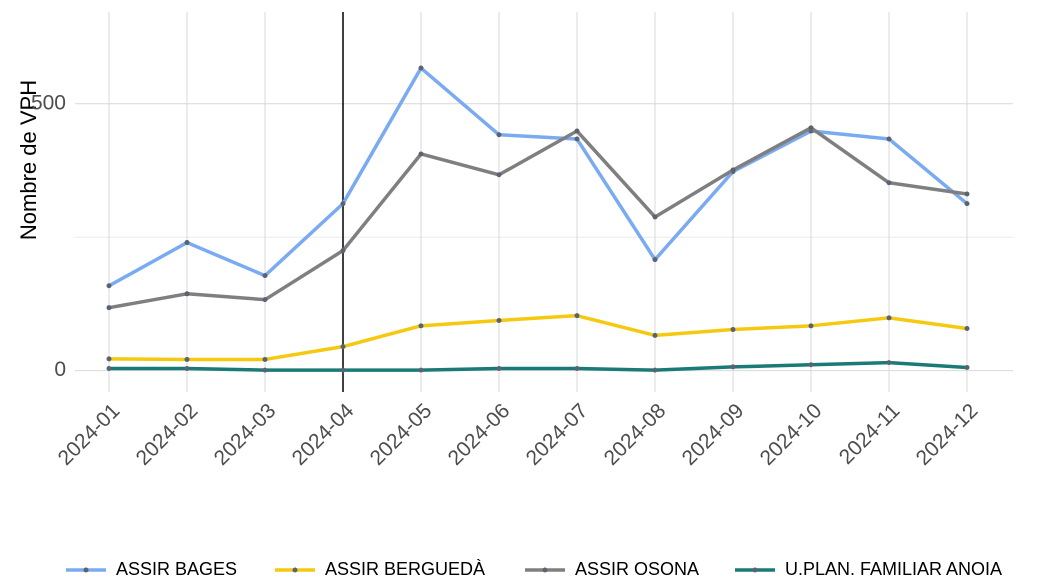  I want to click on legend-label: ASSIR BERGUEDÀ, so click(405, 568).